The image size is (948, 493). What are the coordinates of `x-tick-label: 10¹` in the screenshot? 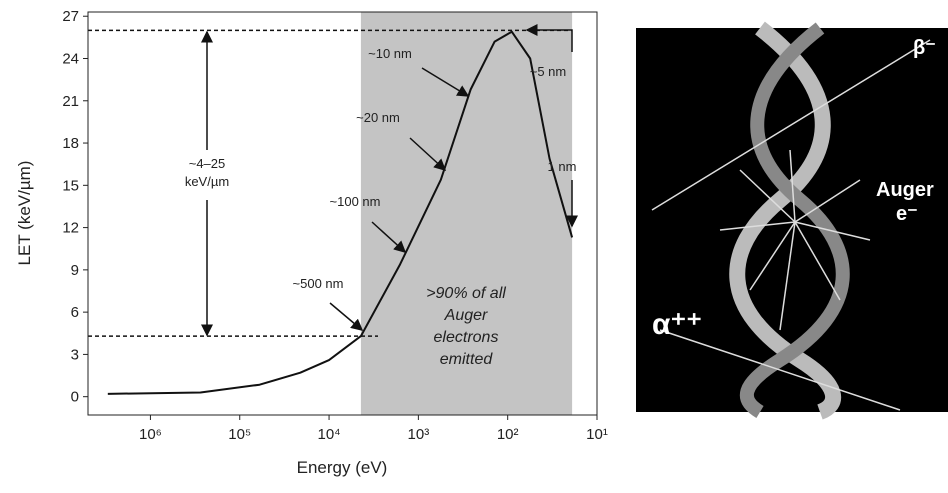 It's located at (597, 434).